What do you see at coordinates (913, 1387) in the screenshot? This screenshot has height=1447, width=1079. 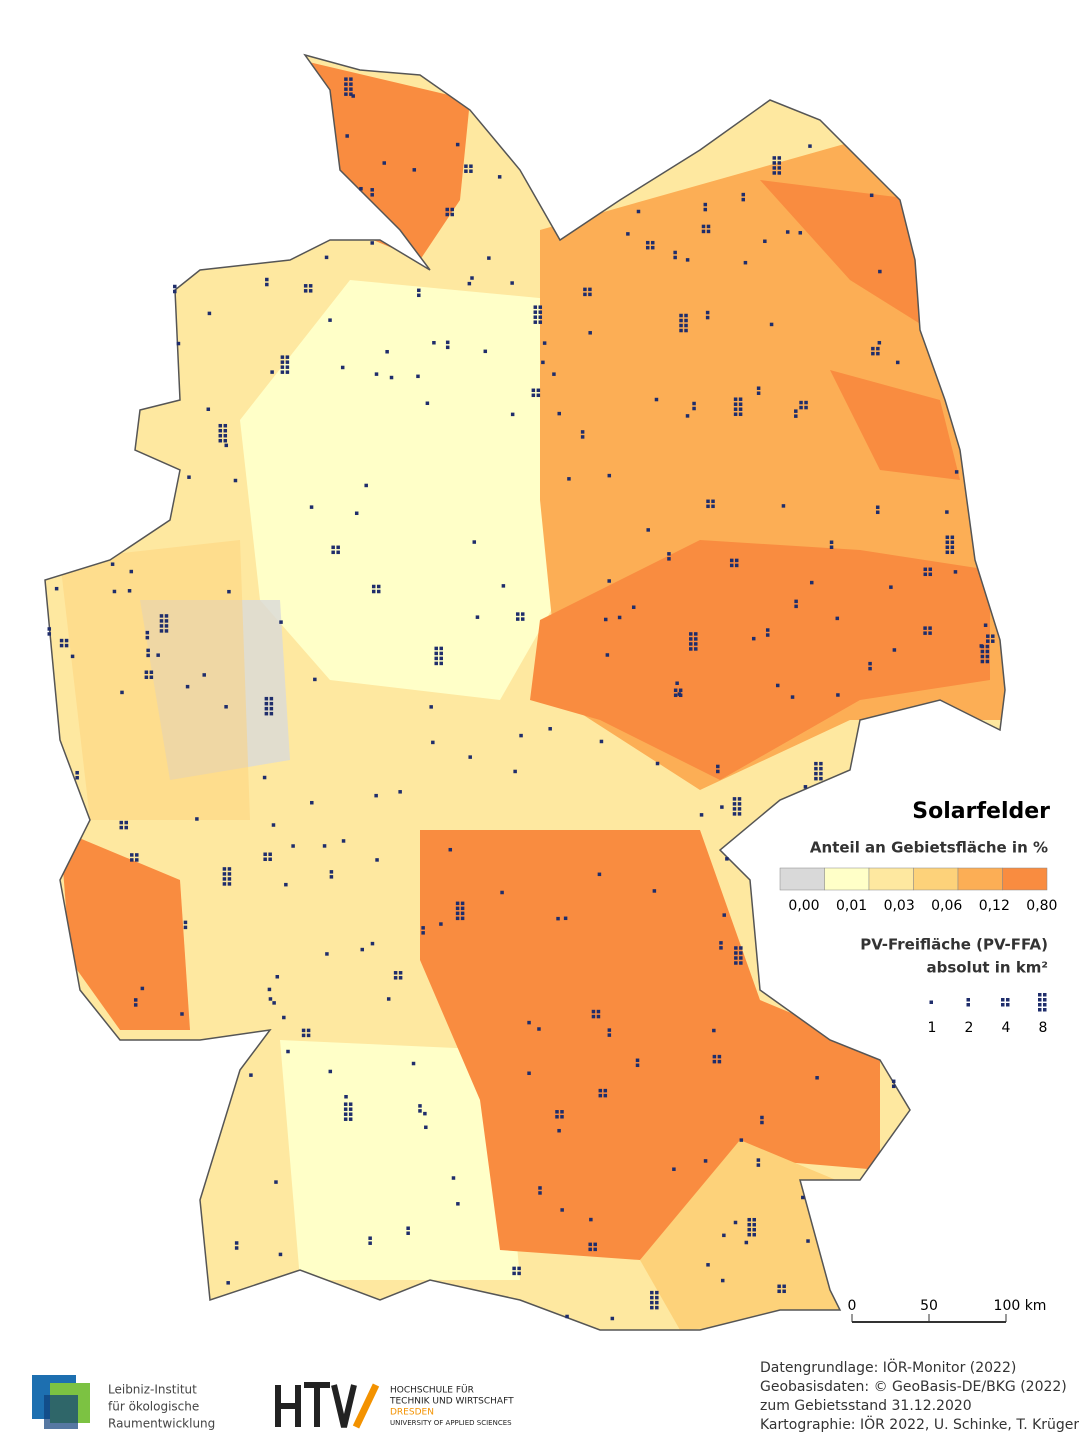 I see `credit-line: Geobasisdaten: © GeoBasis-DE/BKG (2022)` at bounding box center [913, 1387].